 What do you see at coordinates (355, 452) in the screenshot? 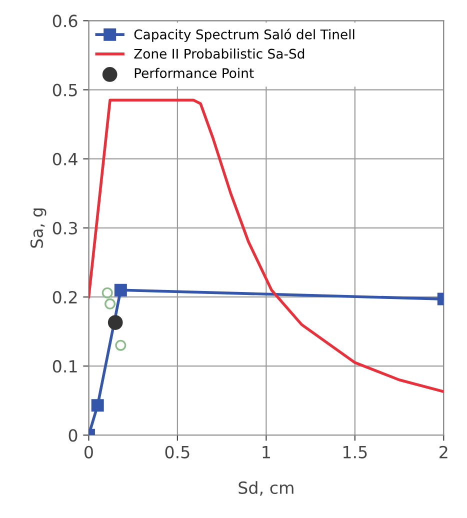
I see `x-tick-label: 1.5` at bounding box center [355, 452].